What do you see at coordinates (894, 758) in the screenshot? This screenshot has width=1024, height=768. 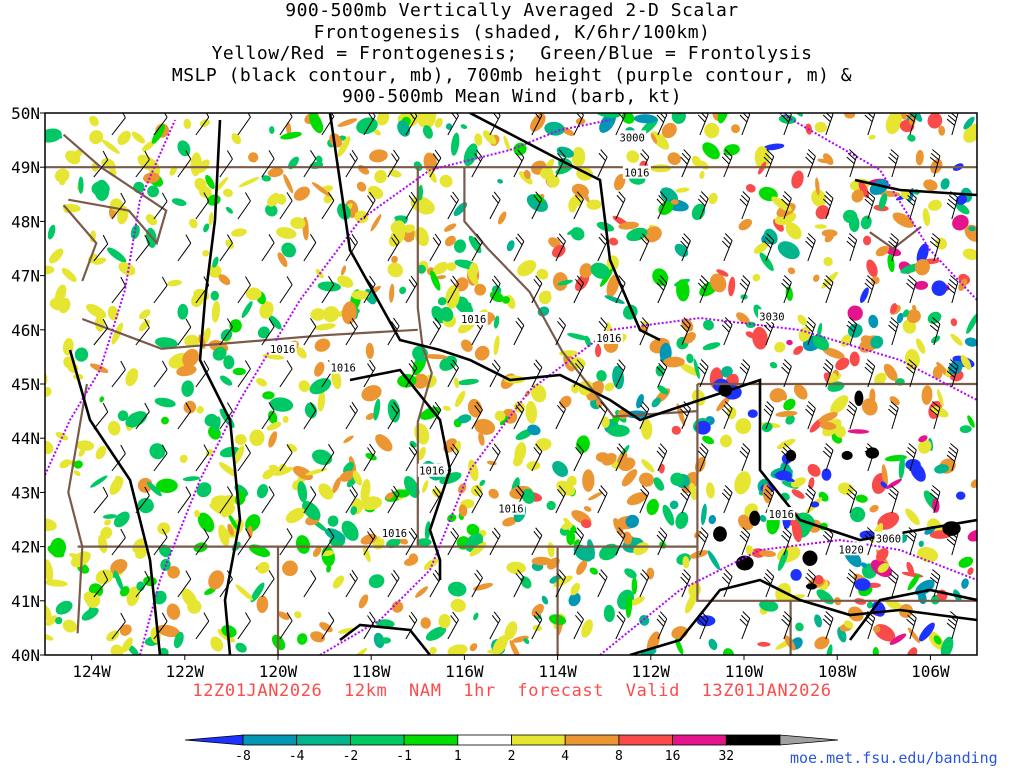 I see `credit-link: moe.met.fsu.edu/banding` at bounding box center [894, 758].